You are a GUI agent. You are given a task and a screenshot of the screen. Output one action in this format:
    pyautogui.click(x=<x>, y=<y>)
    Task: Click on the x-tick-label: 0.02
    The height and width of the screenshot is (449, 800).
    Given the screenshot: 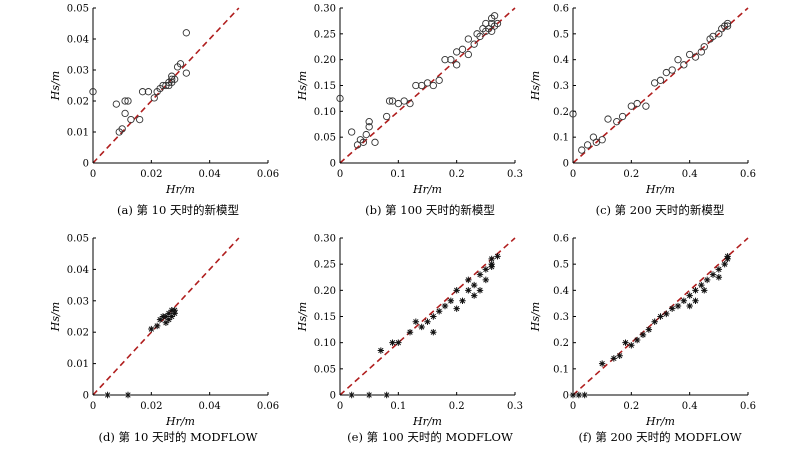 What is the action you would take?
    pyautogui.click(x=151, y=406)
    